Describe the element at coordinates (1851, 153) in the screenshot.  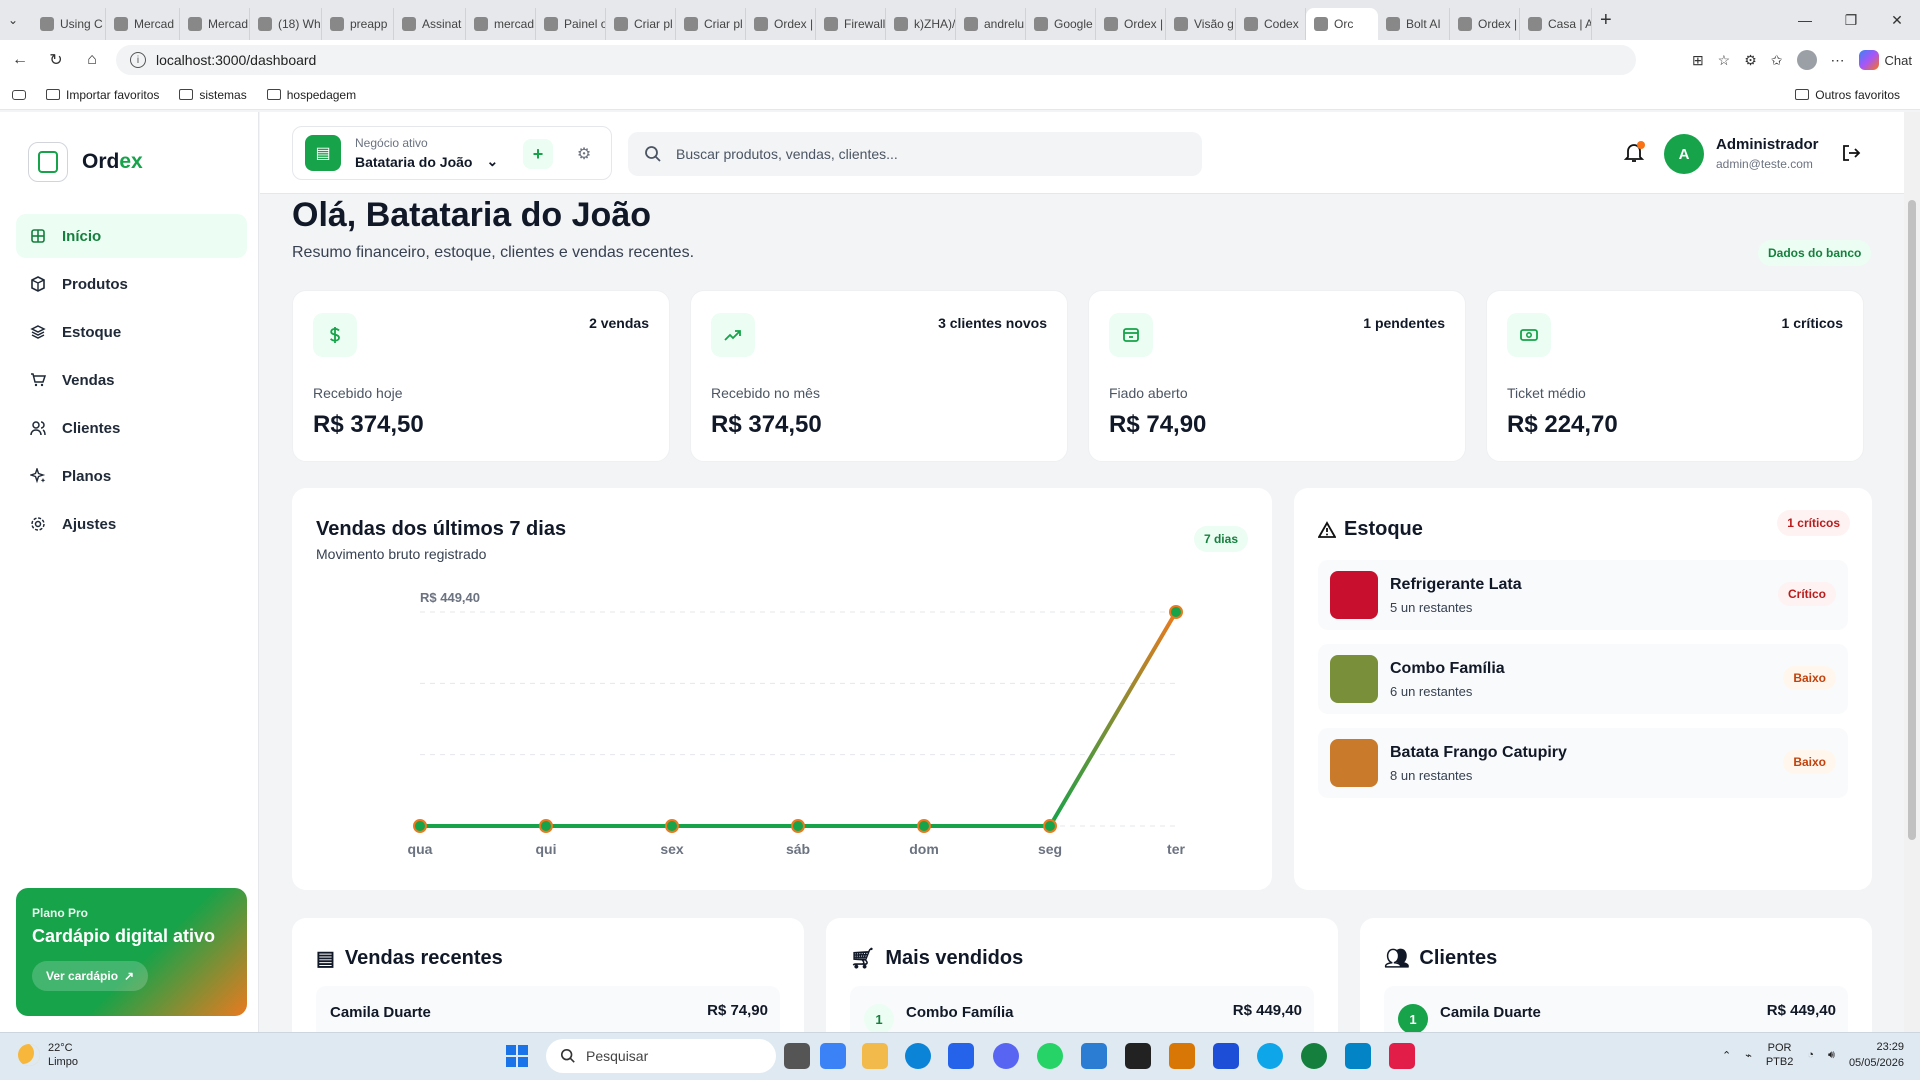
I see `logout-icon` at that location.